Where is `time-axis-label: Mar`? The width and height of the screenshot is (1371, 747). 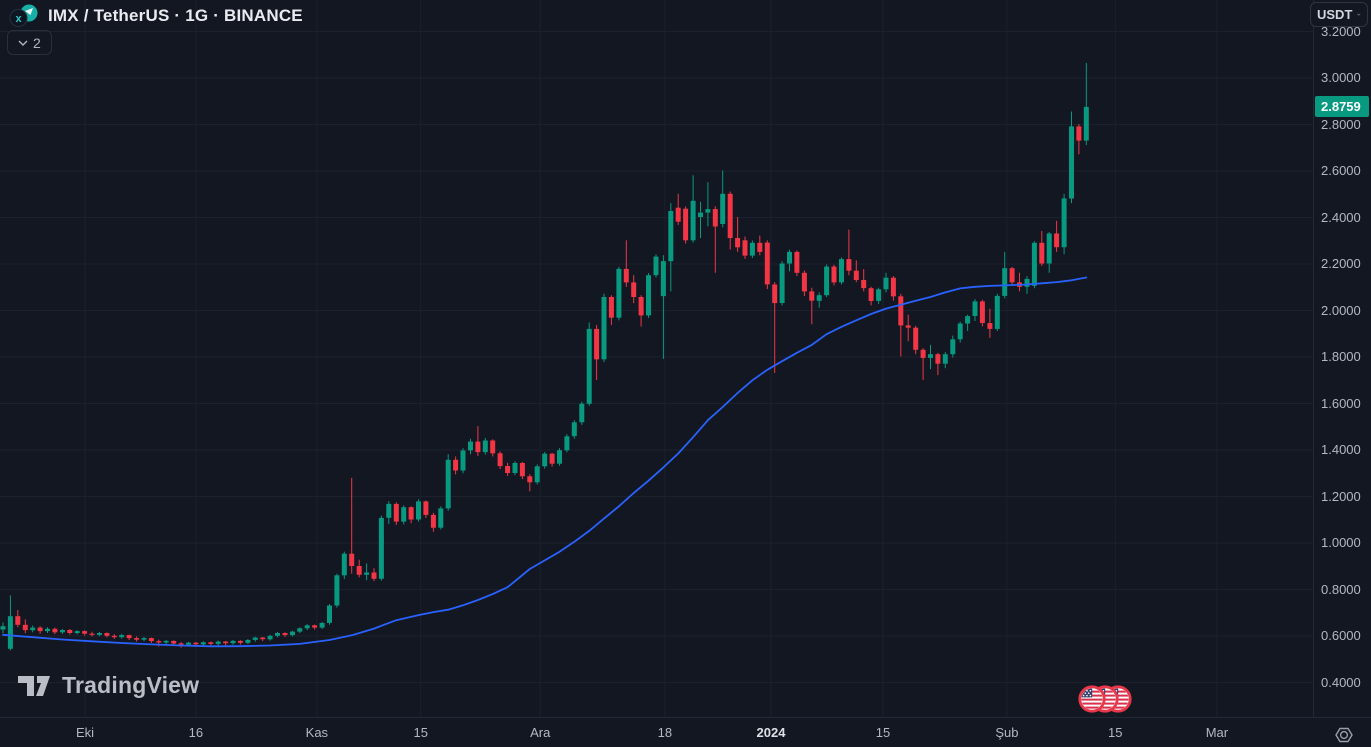
time-axis-label: Mar is located at coordinates (1217, 732).